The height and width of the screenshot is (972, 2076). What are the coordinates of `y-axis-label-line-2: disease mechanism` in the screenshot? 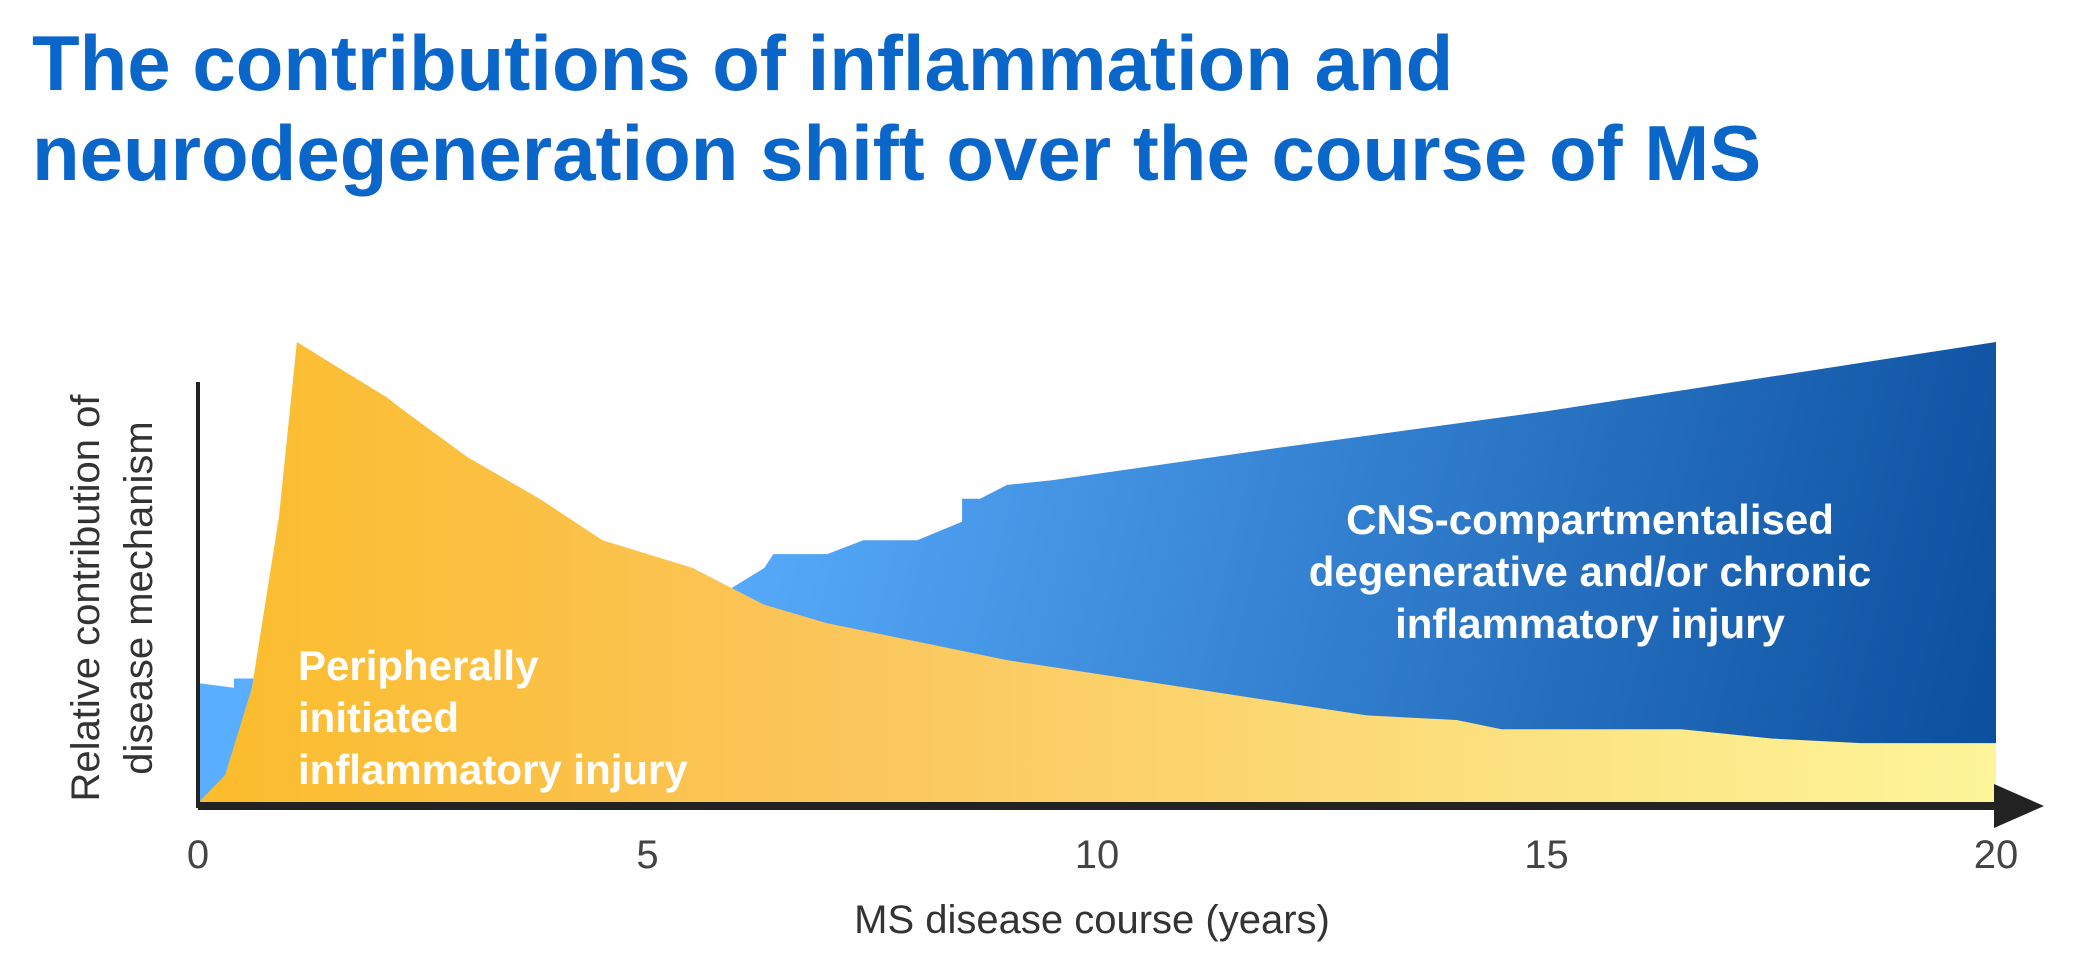 It's located at (139, 598).